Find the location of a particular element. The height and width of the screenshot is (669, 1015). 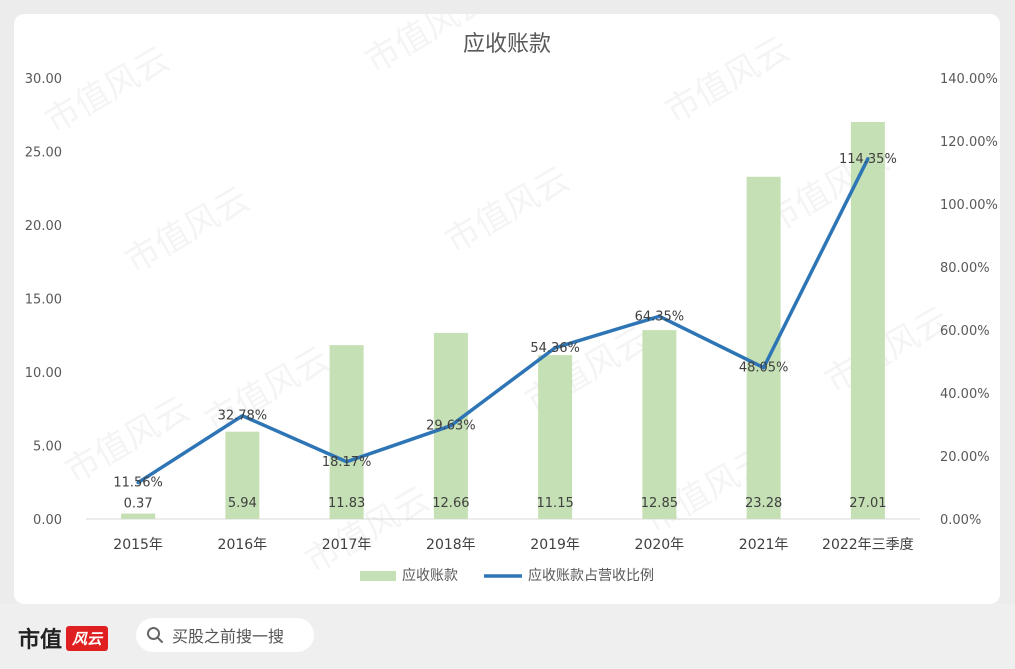

y-left-tick-label: 30.00 is located at coordinates (43, 79).